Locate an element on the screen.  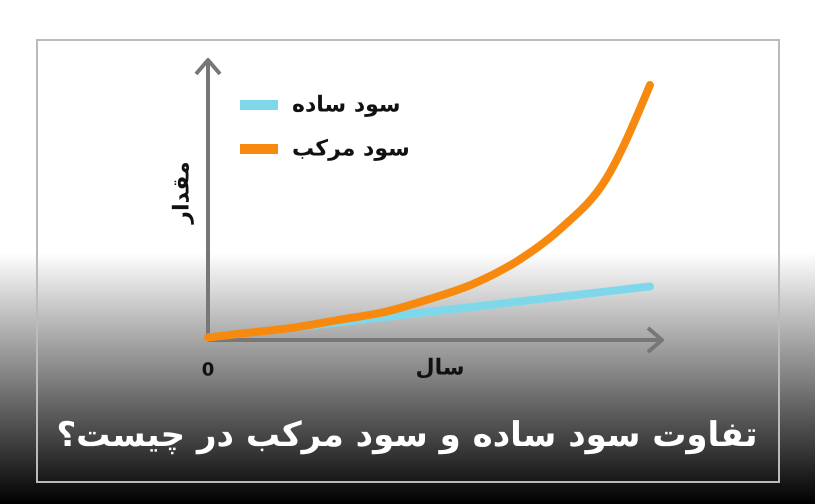
text: تفاوت سود ساده و سود مرکب در چیست؟ is located at coordinates (407, 435).